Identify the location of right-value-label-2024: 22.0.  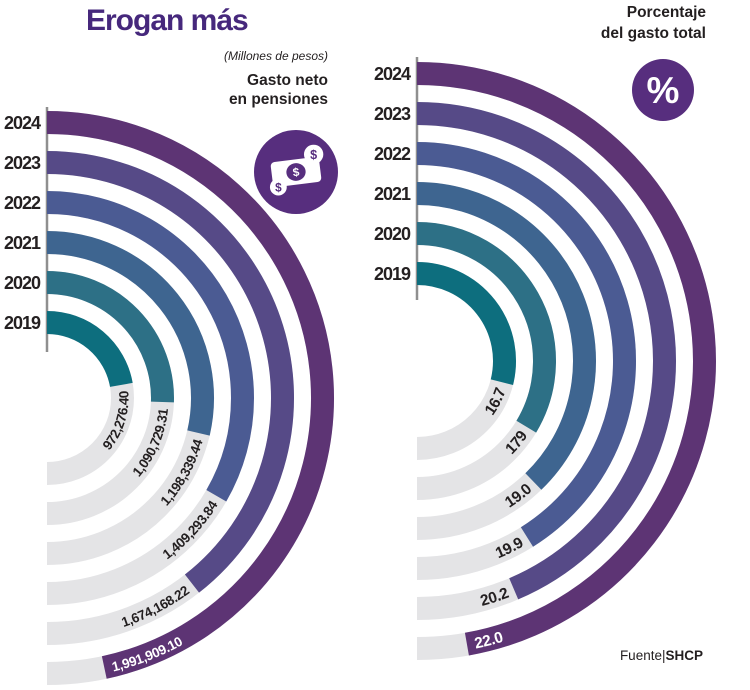
(489, 641).